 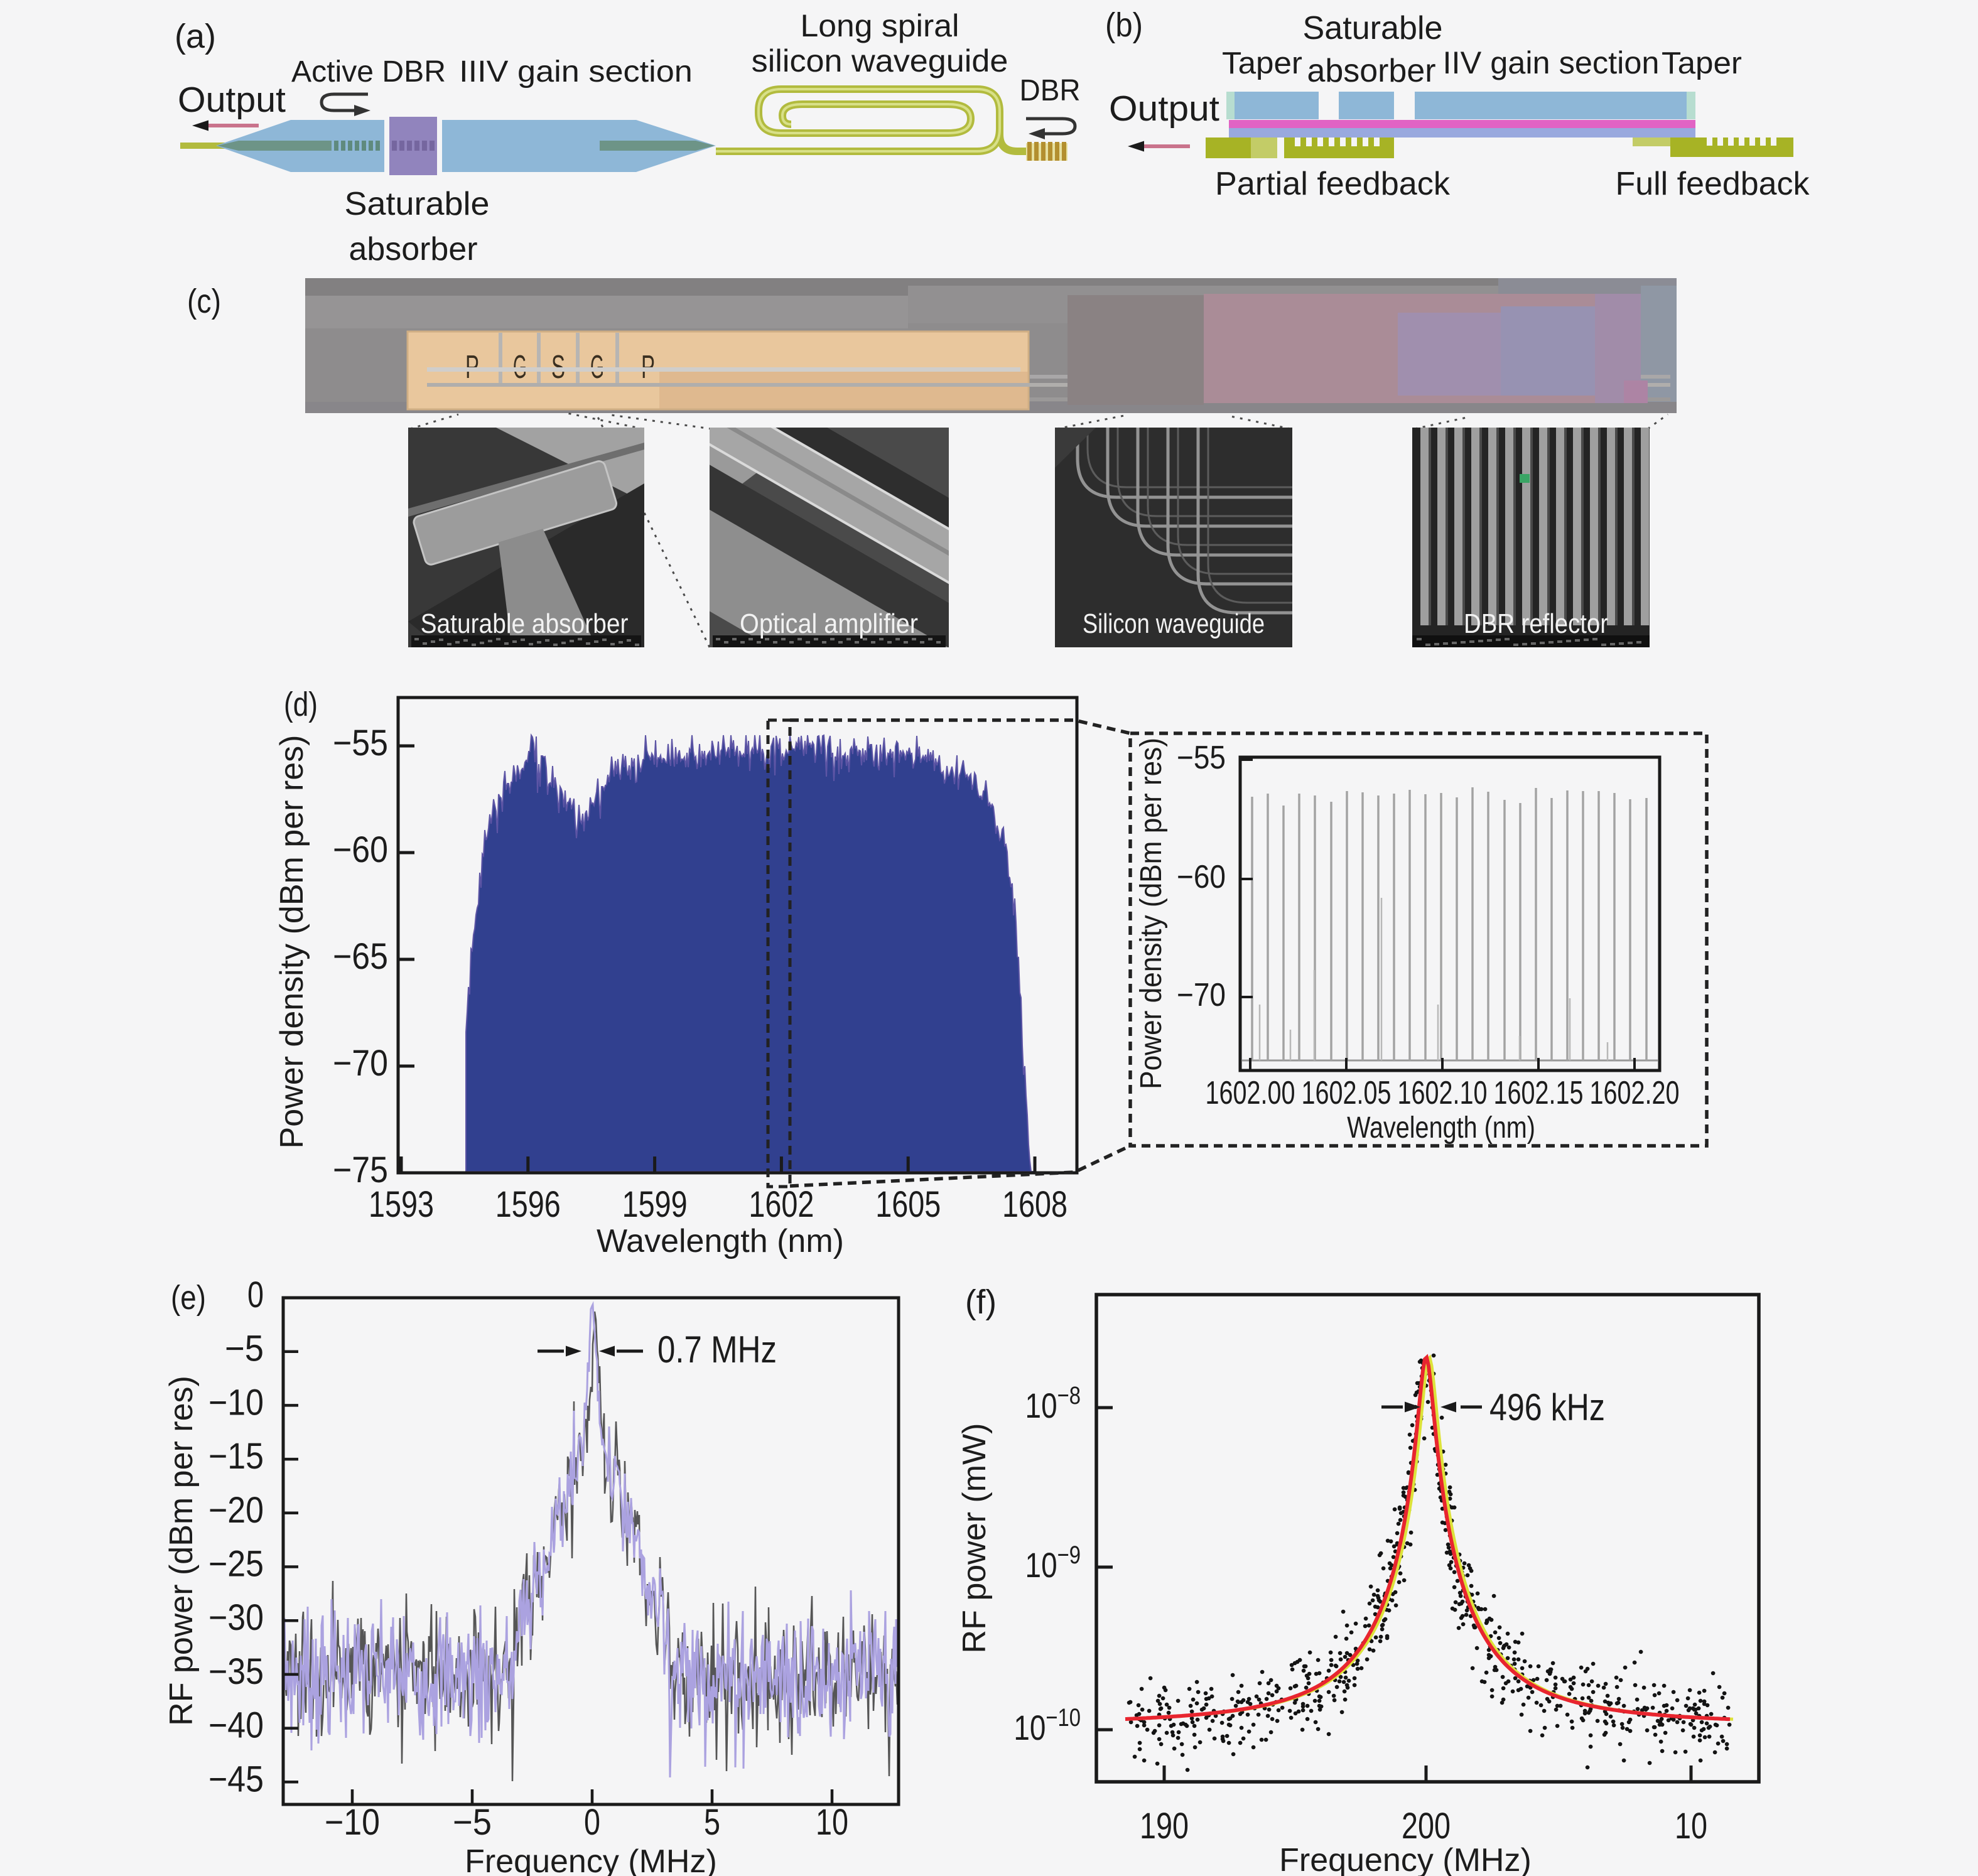 What do you see at coordinates (781, 1204) in the screenshot?
I see `svg-text: 1602` at bounding box center [781, 1204].